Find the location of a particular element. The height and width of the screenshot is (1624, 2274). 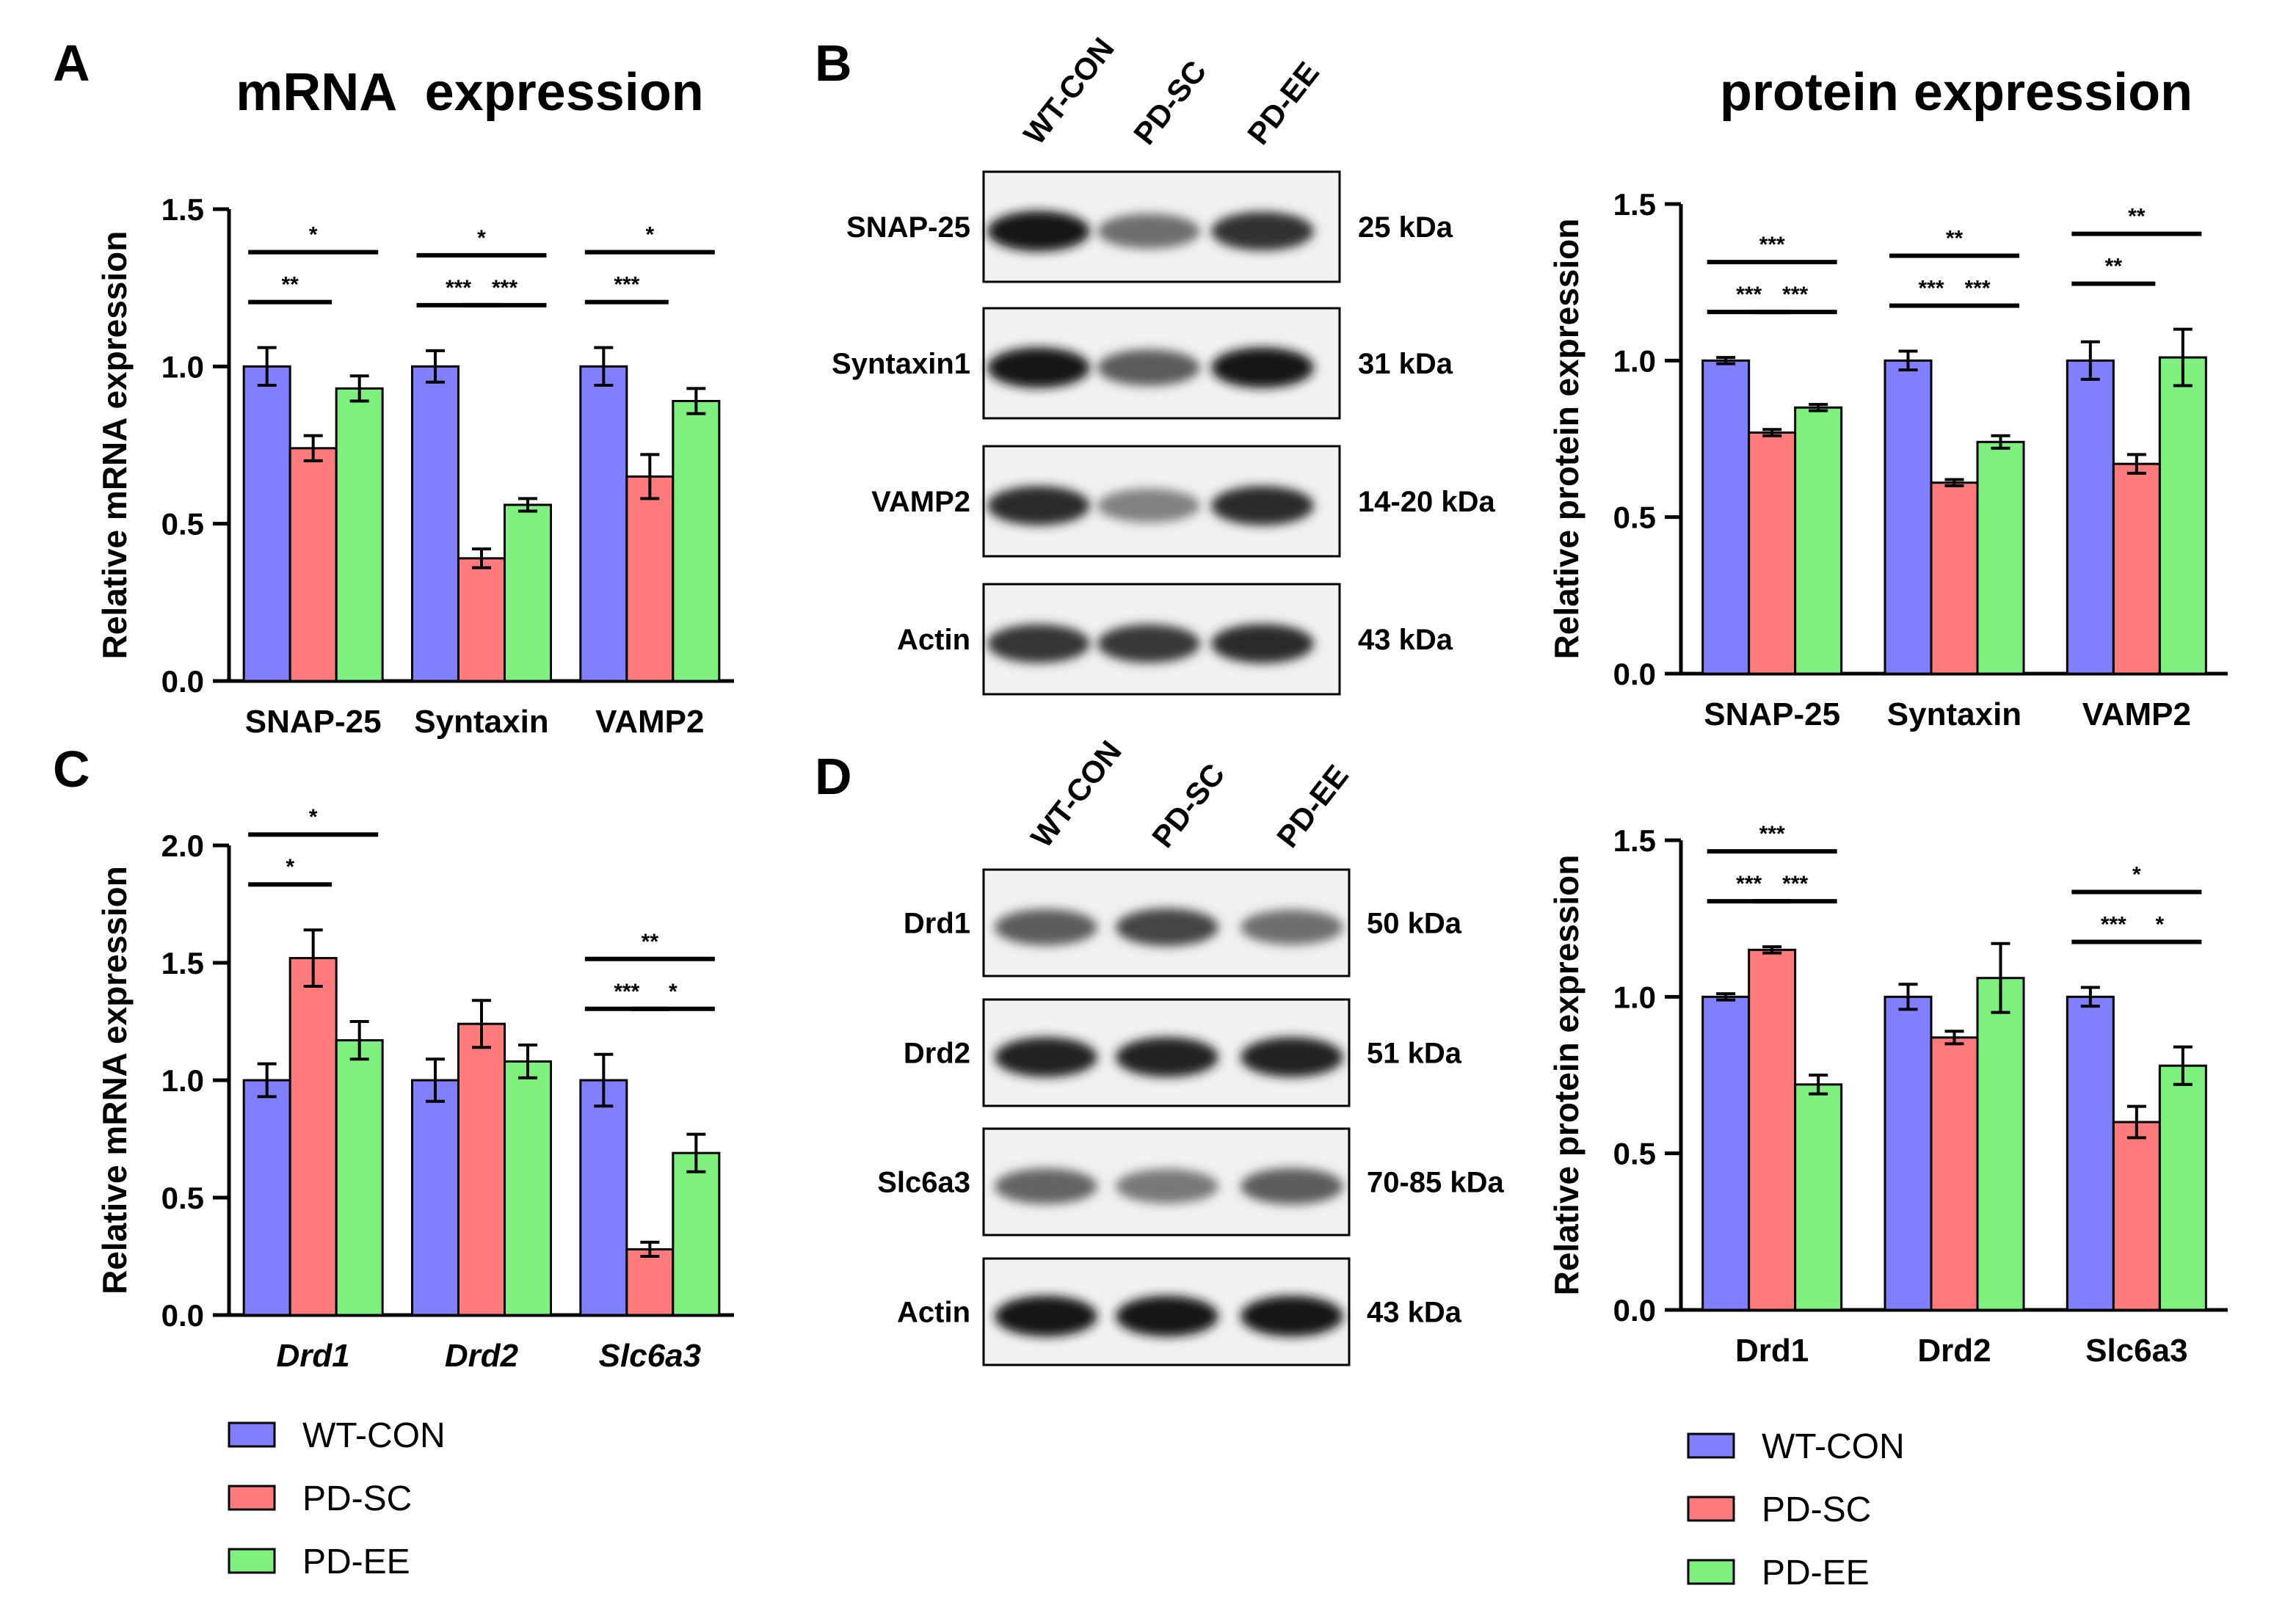

blot-kda-label: 70-85 kDa is located at coordinates (1436, 1183).